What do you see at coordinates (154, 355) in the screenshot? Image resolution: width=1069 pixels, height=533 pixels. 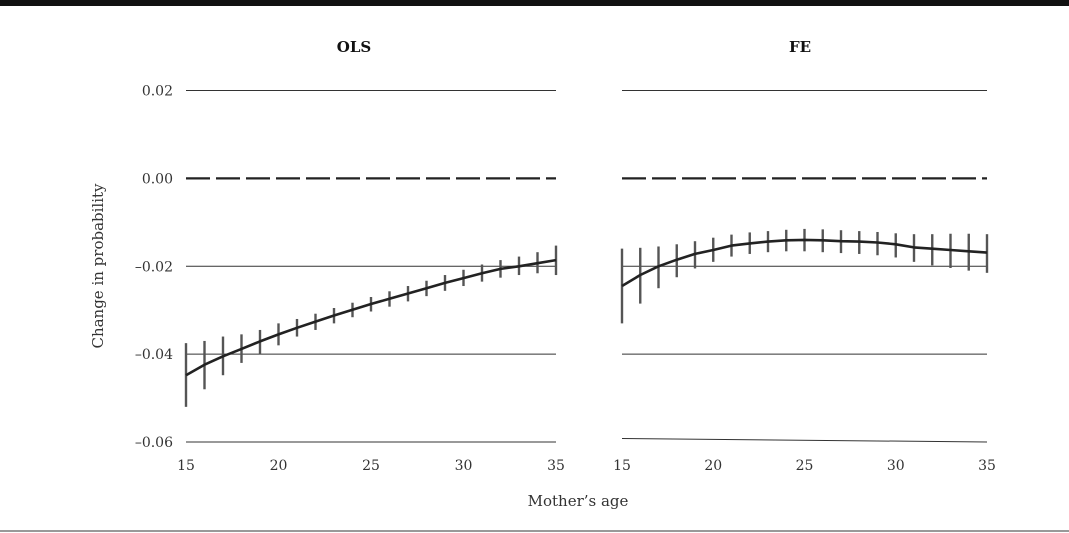 I see `y-tick-label: –0.04` at bounding box center [154, 355].